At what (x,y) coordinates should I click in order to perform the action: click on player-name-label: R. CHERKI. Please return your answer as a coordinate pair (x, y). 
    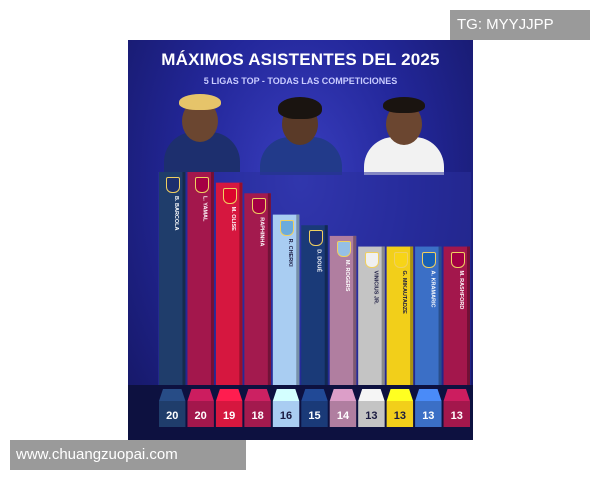
    Looking at the image, I should click on (290, 253).